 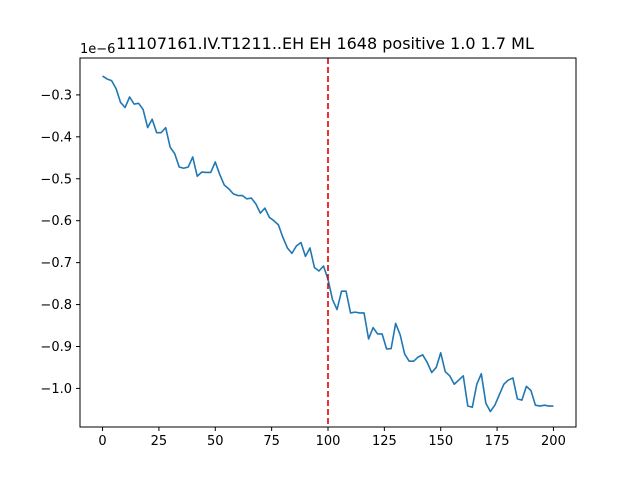 I want to click on y-tick-label: −0.4, so click(x=56, y=137).